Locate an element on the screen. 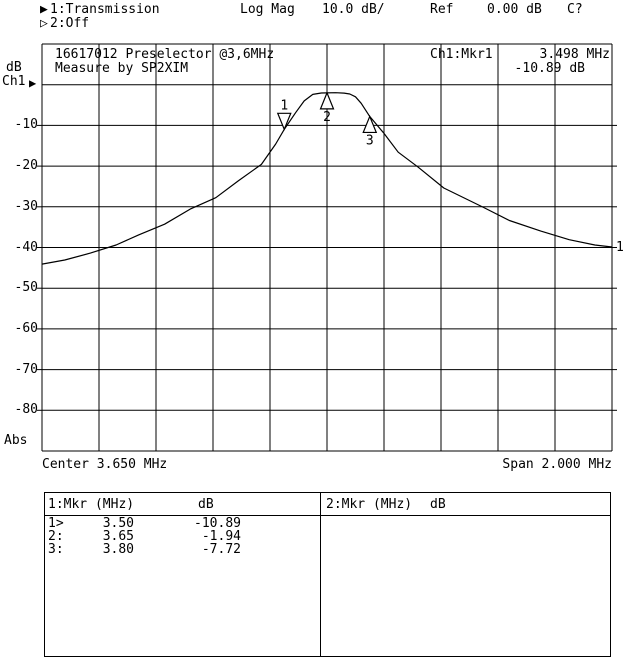 The width and height of the screenshot is (640, 659). marker-readout-channel: Ch1:Mkr1 is located at coordinates (461, 54).